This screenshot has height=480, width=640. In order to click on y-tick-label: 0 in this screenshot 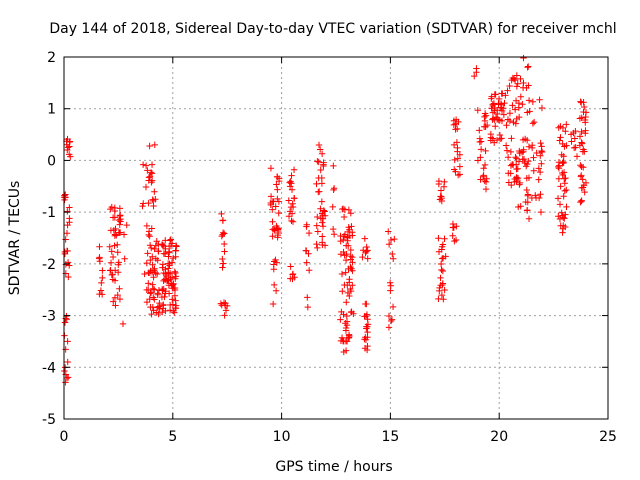, I will do `click(51, 161)`.